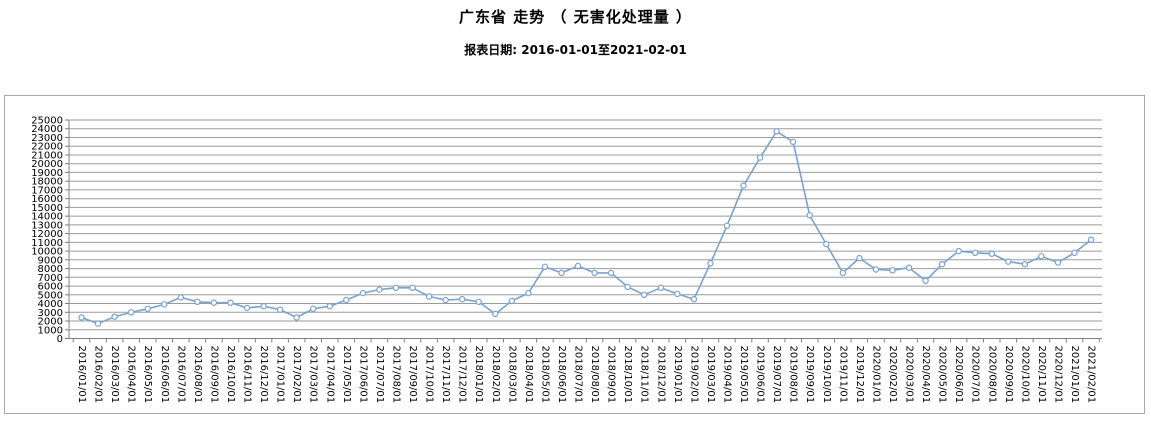 The width and height of the screenshot is (1151, 423). I want to click on y-tick-label: 22000, so click(47, 147).